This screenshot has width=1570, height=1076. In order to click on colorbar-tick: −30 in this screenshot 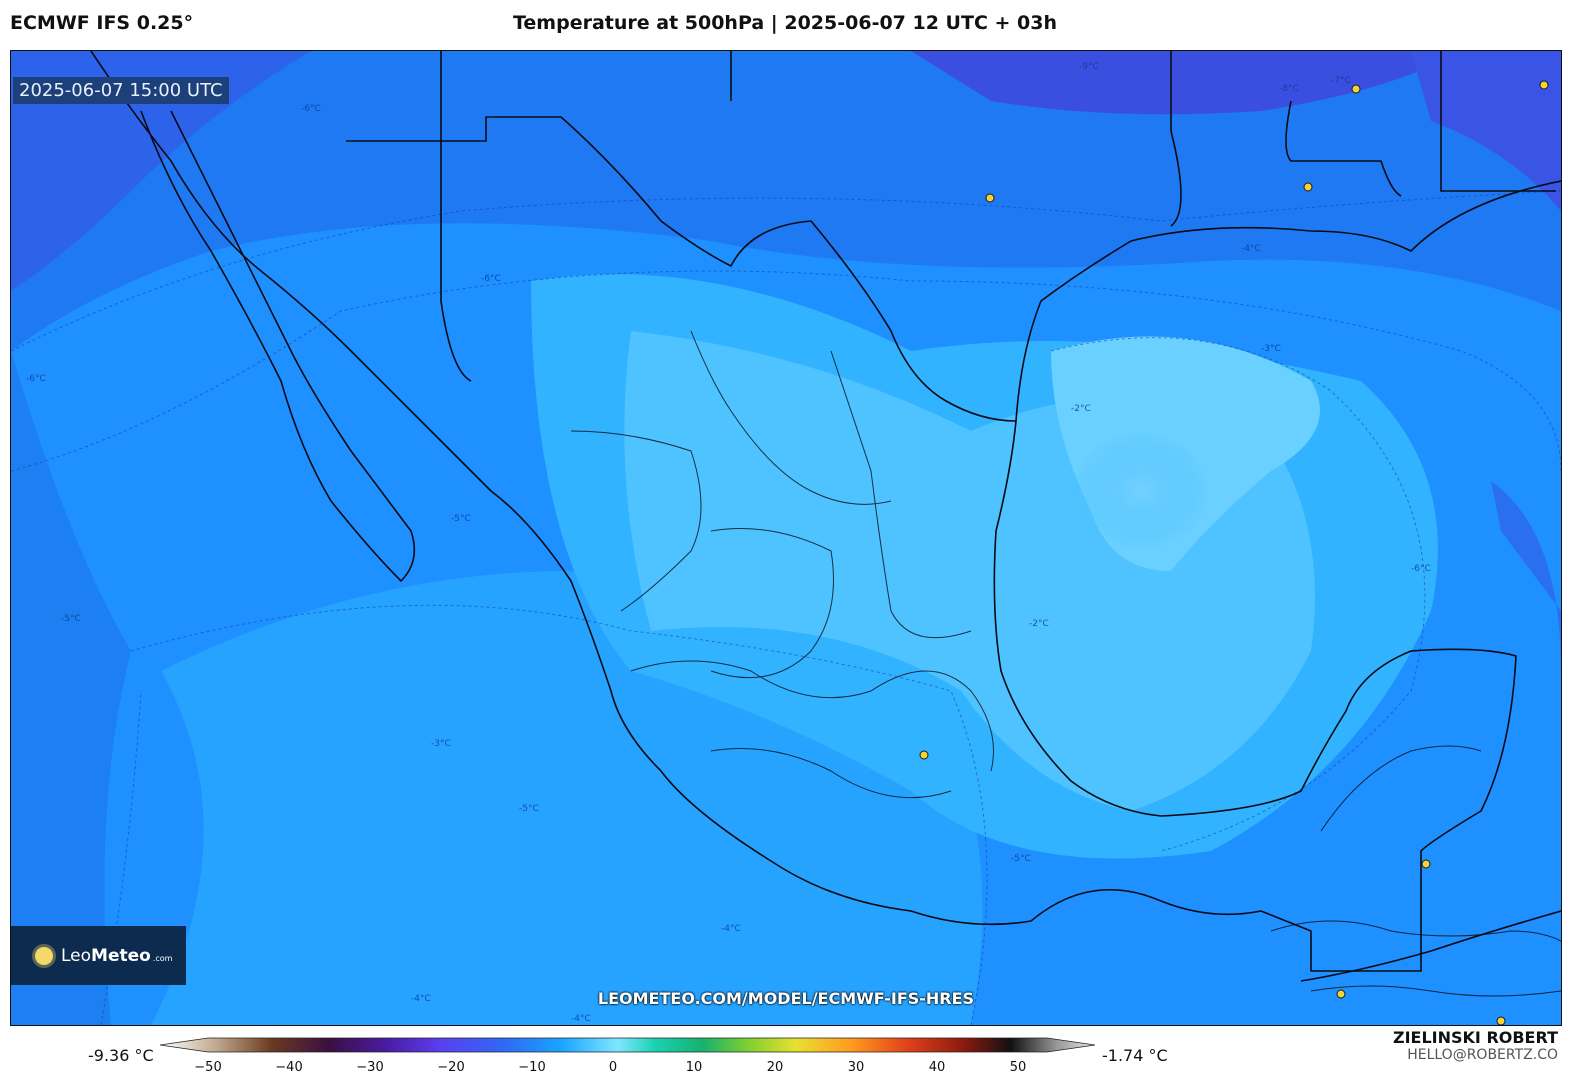, I will do `click(370, 1067)`.